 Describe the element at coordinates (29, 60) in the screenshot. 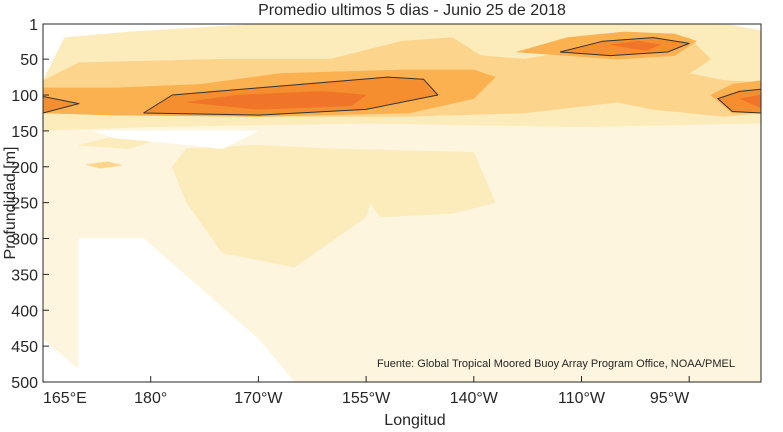

I see `y-tick-label: 50` at that location.